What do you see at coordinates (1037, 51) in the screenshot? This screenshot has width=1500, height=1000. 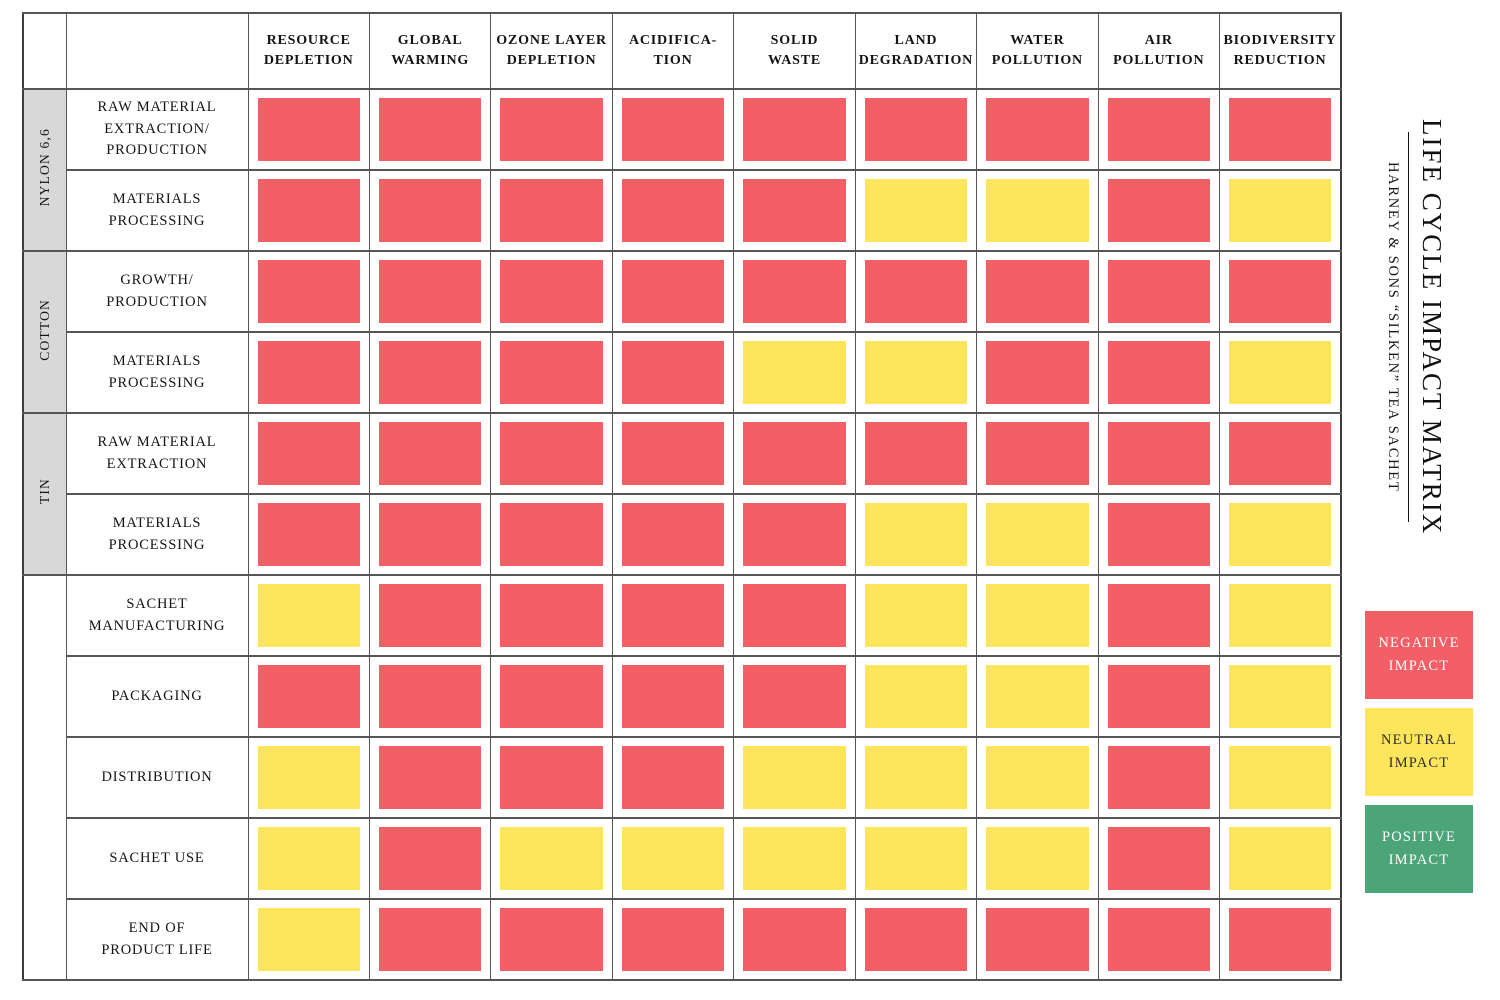 I see `column-header: WATER POLLUTION` at bounding box center [1037, 51].